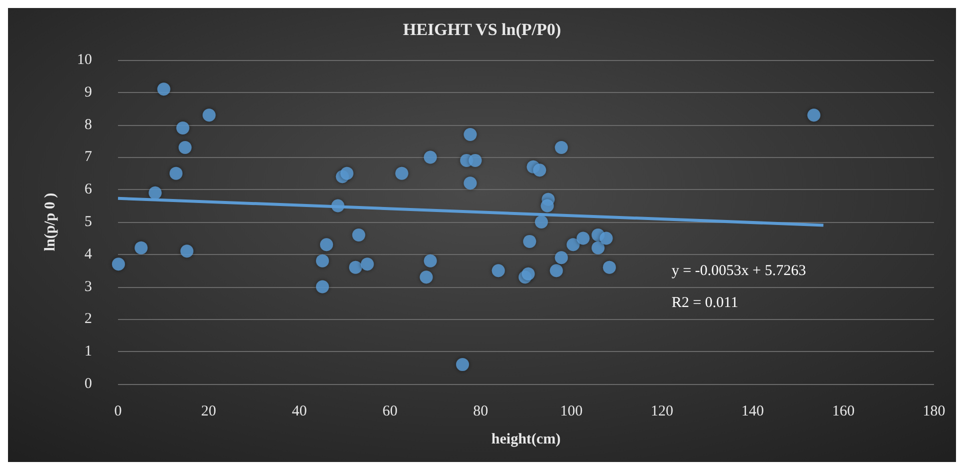 The image size is (964, 470). I want to click on y-tick-label: 8, so click(88, 124).